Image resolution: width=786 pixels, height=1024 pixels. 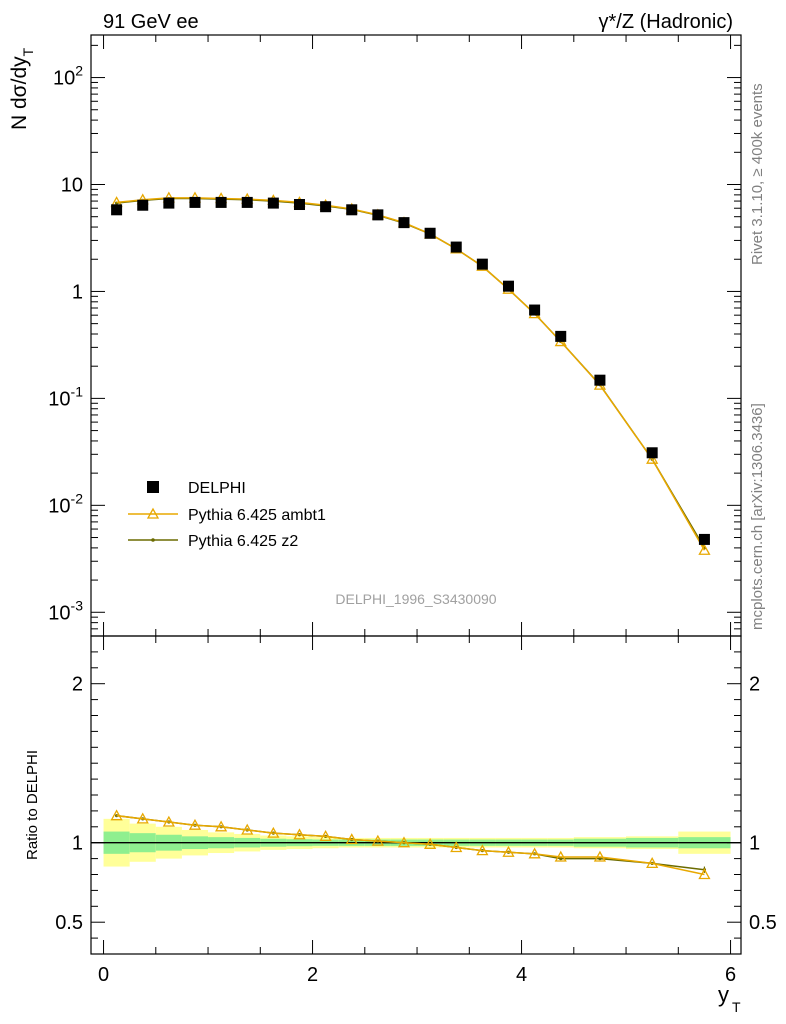 What do you see at coordinates (757, 516) in the screenshot?
I see `mcplots-label: mcplots.cern.ch [arXiv:1306.3436]` at bounding box center [757, 516].